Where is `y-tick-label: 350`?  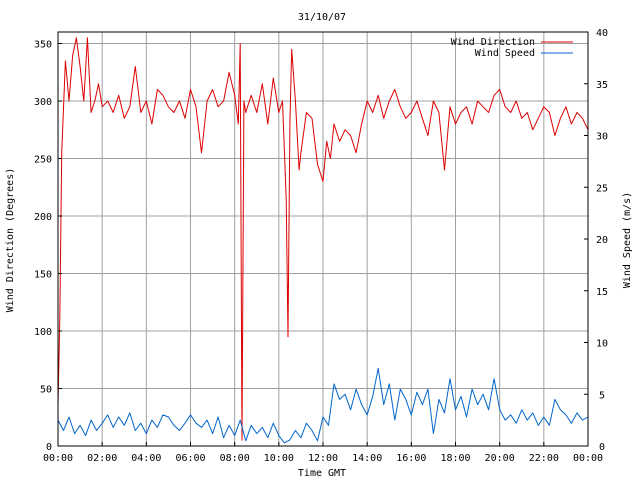
y-tick-label: 350 is located at coordinates (43, 45).